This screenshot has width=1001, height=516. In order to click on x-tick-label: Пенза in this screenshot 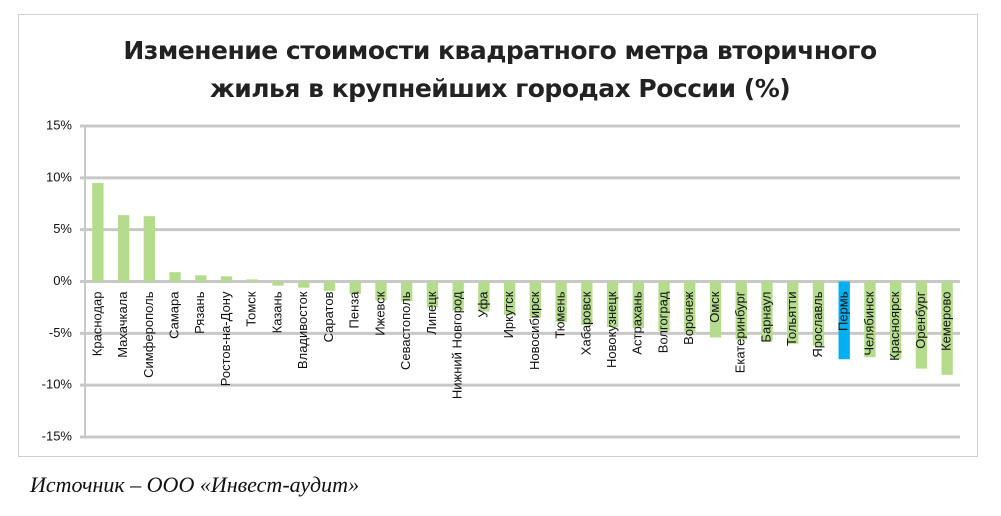, I will do `click(354, 310)`.